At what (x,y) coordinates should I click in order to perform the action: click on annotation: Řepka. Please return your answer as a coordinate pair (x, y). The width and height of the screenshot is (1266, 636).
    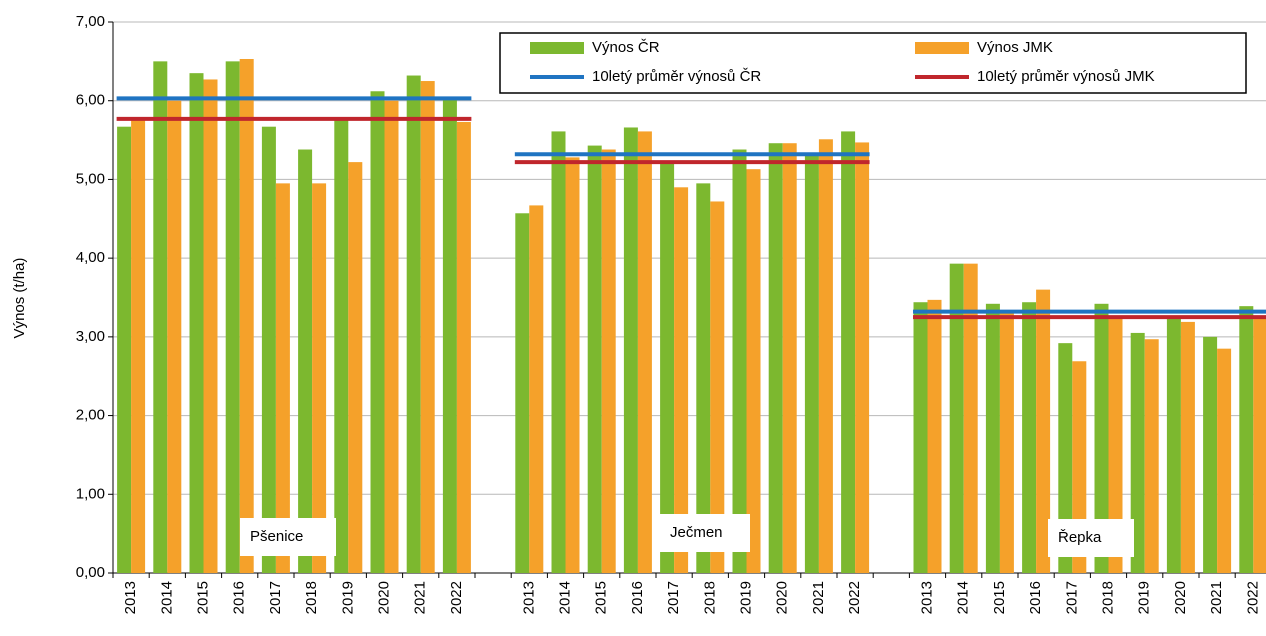
    Looking at the image, I should click on (1080, 537).